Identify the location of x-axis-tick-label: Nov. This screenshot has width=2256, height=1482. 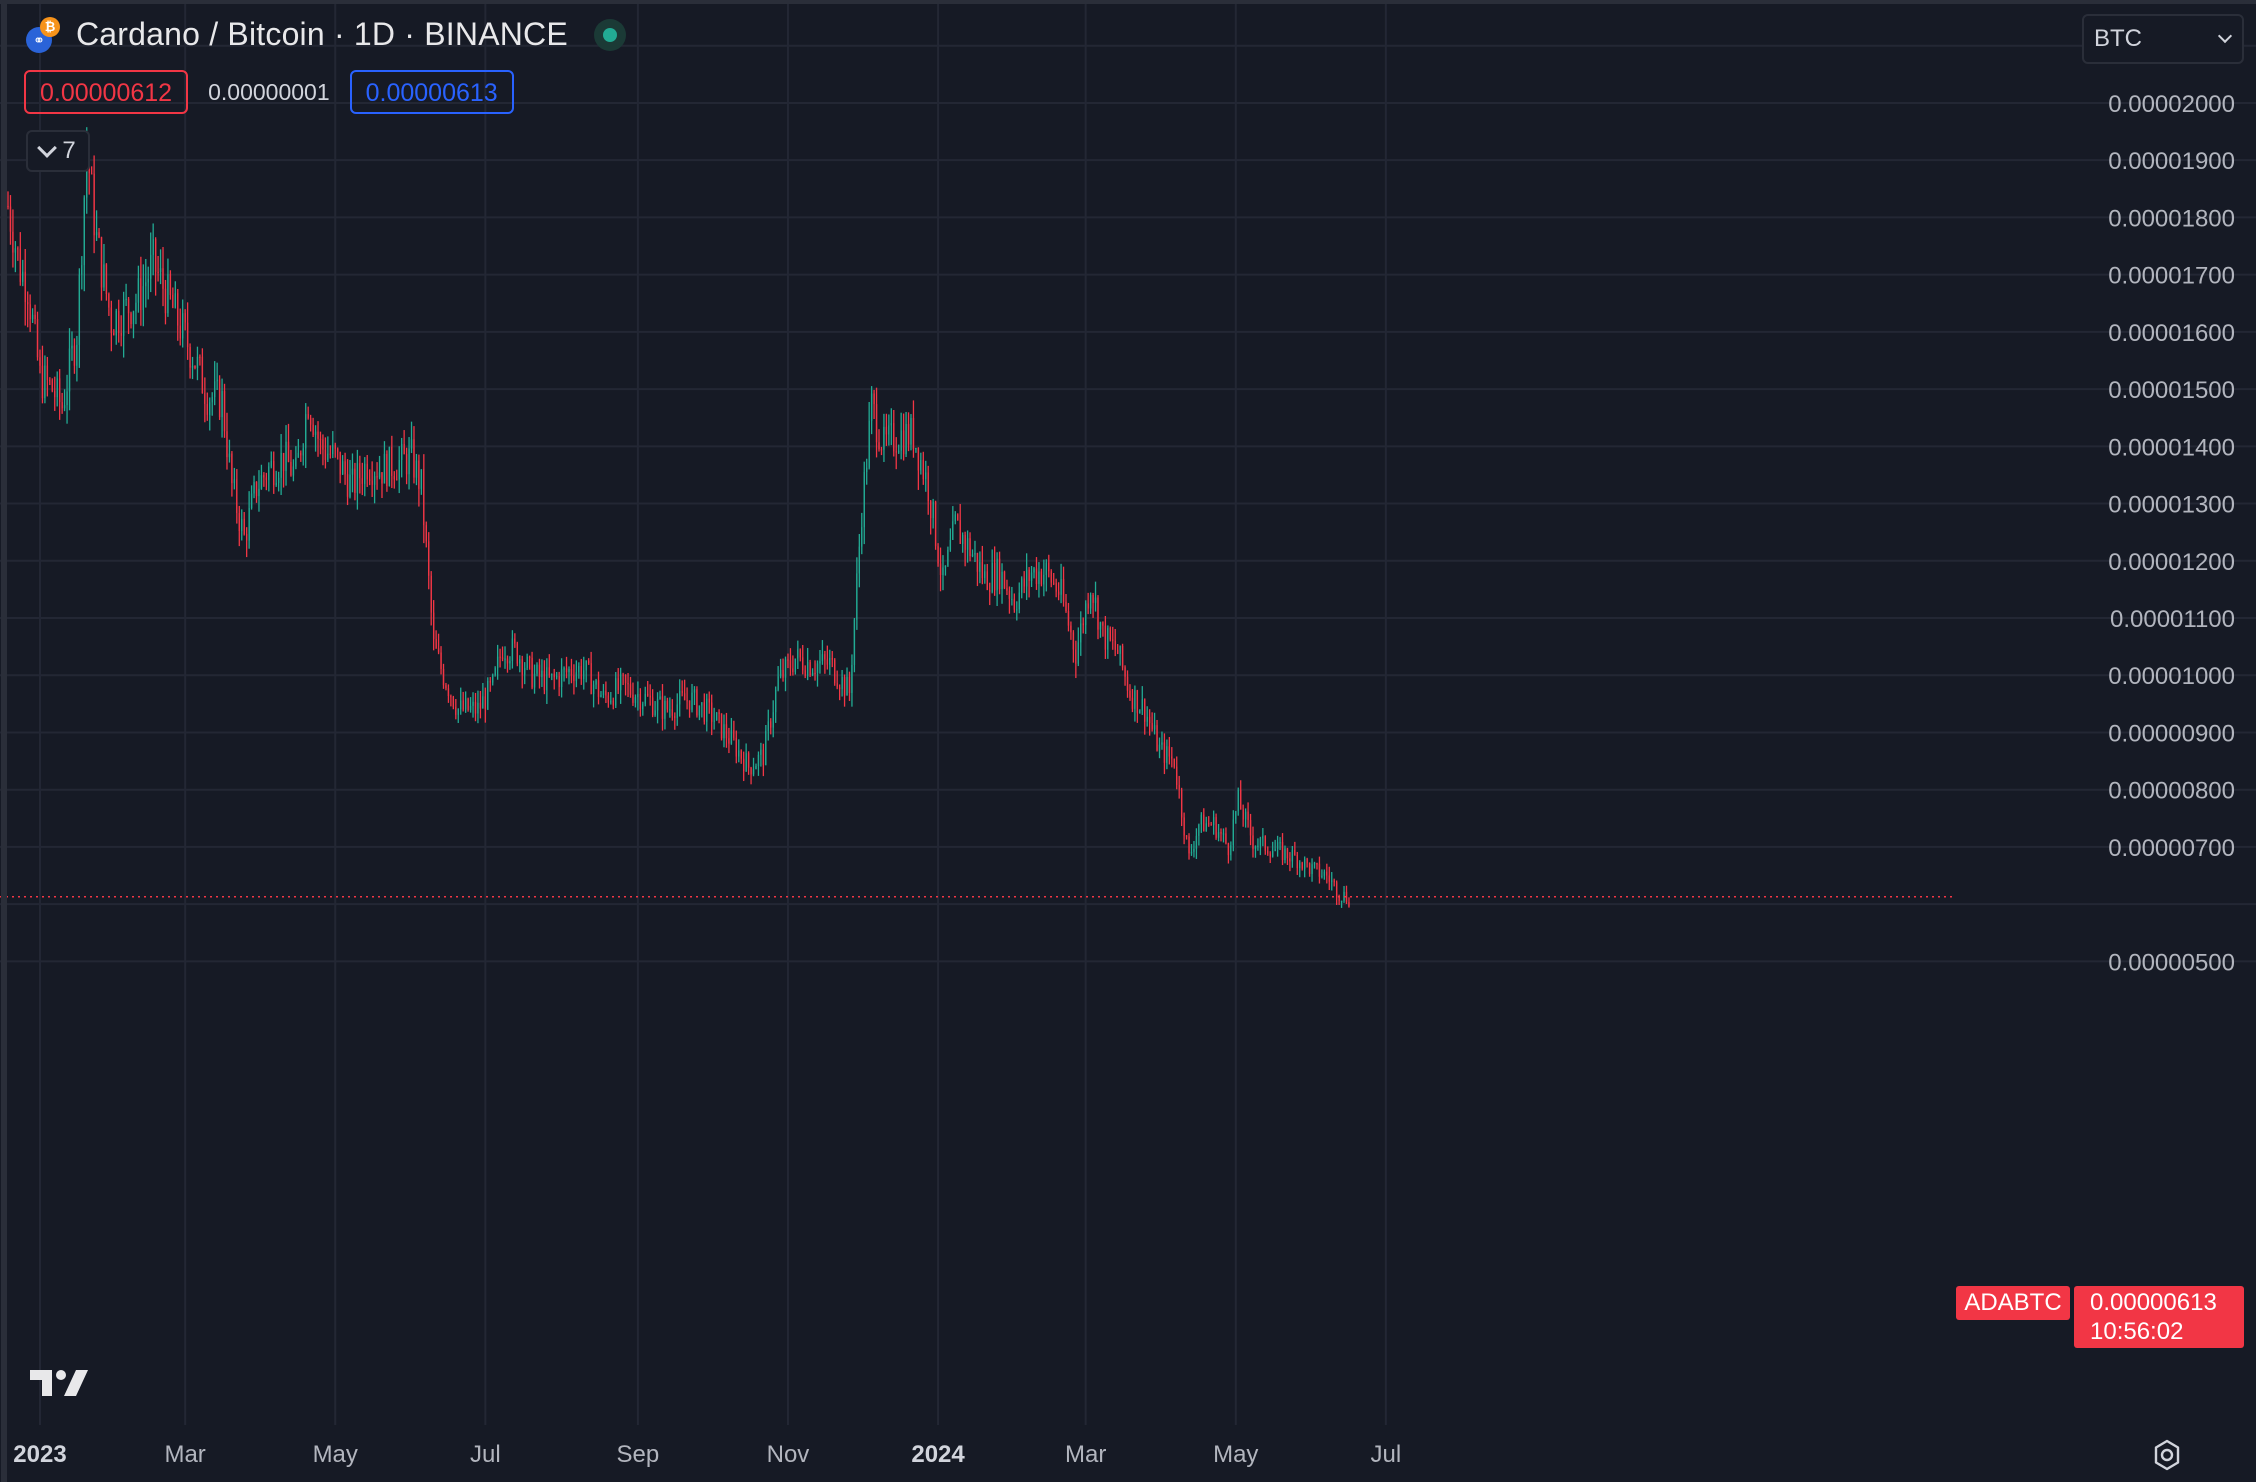
(788, 1454).